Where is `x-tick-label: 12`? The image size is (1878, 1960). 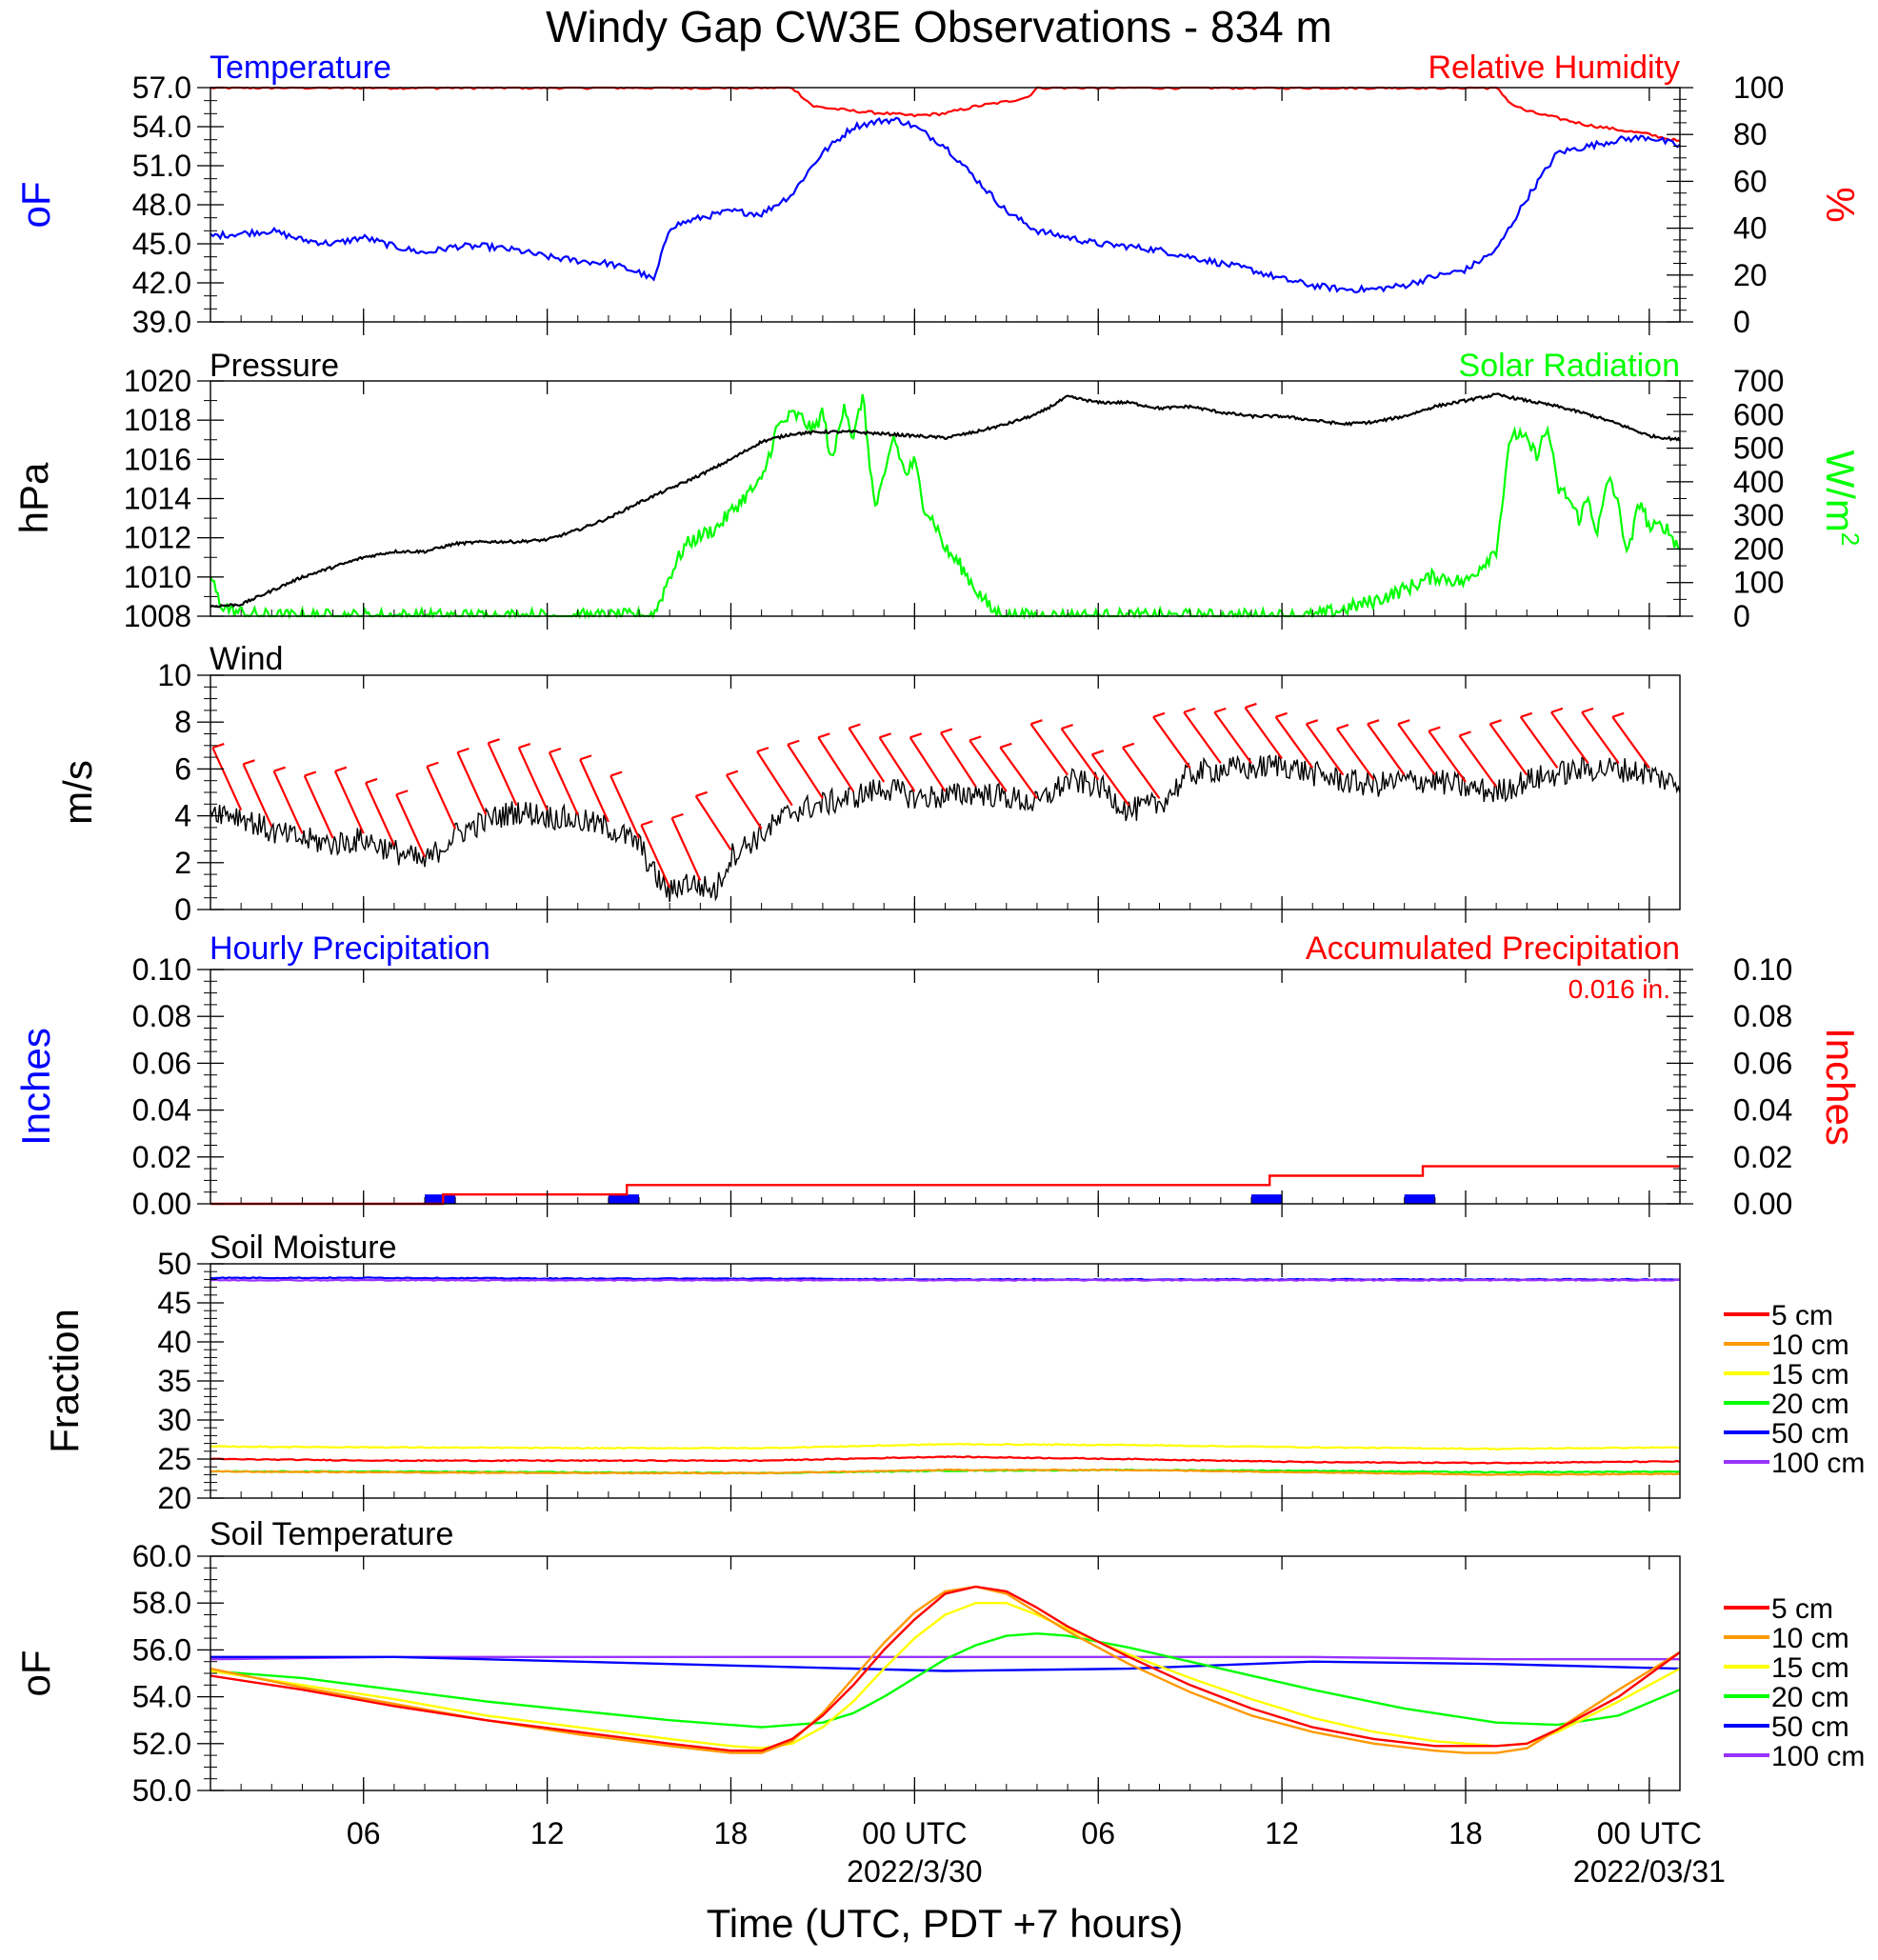
x-tick-label: 12 is located at coordinates (547, 1833).